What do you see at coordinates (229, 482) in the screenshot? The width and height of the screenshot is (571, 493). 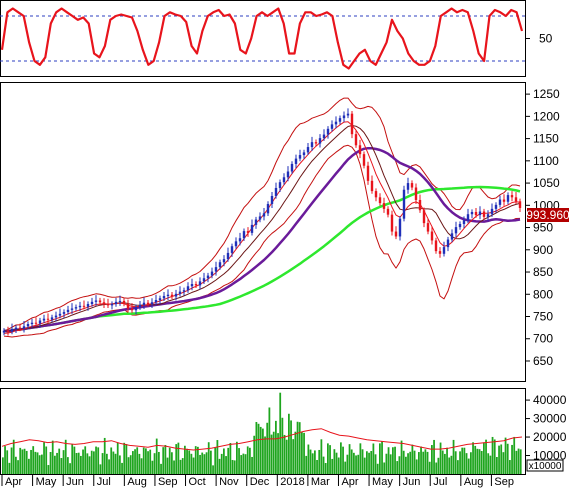 I see `month-label: Nov` at bounding box center [229, 482].